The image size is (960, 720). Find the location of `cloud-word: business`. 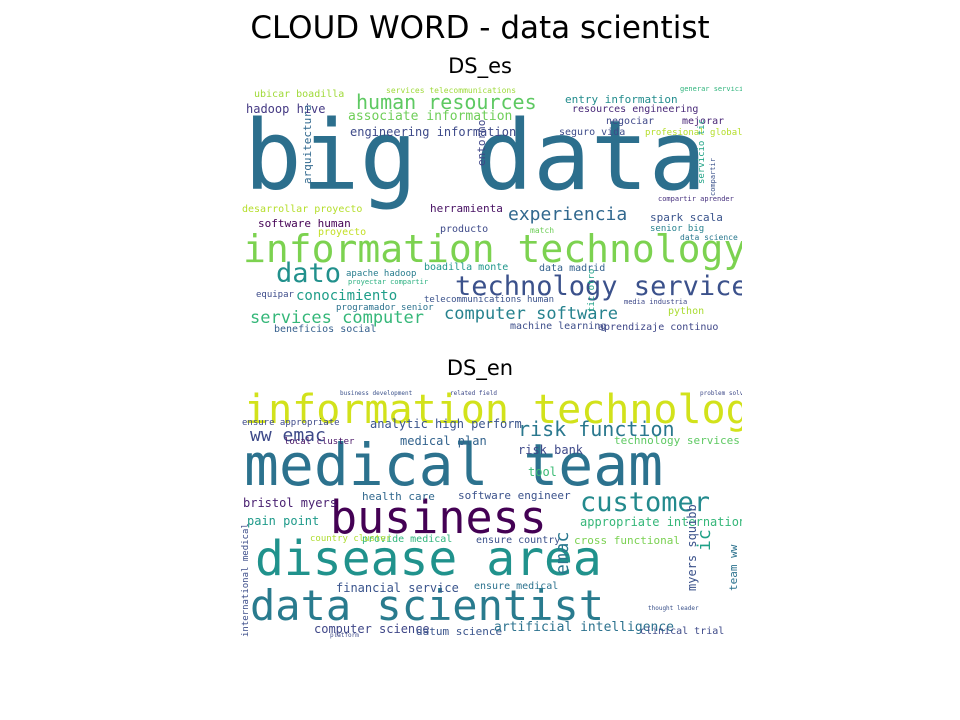

cloud-word: business is located at coordinates (438, 517).